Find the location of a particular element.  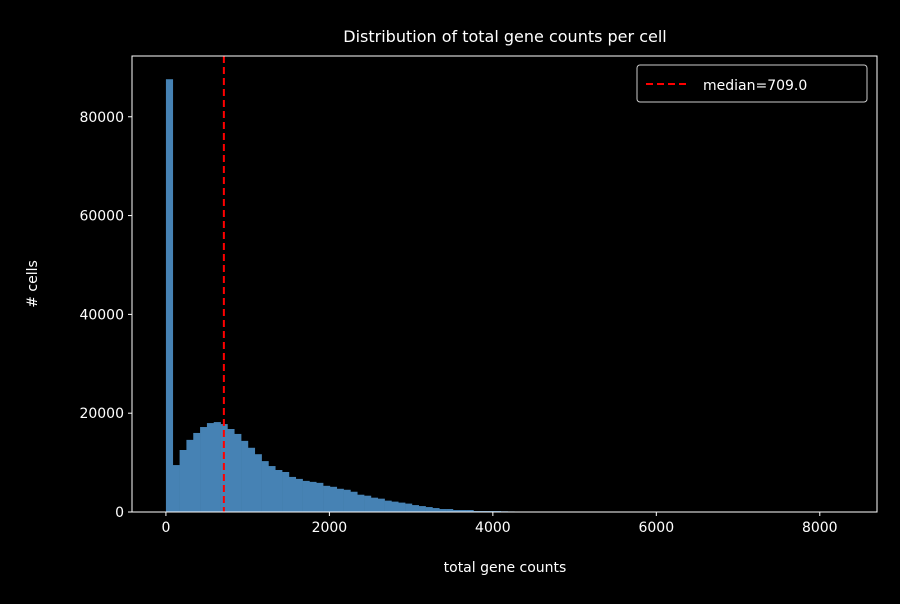

y-tick-label: 60000 is located at coordinates (101, 217).